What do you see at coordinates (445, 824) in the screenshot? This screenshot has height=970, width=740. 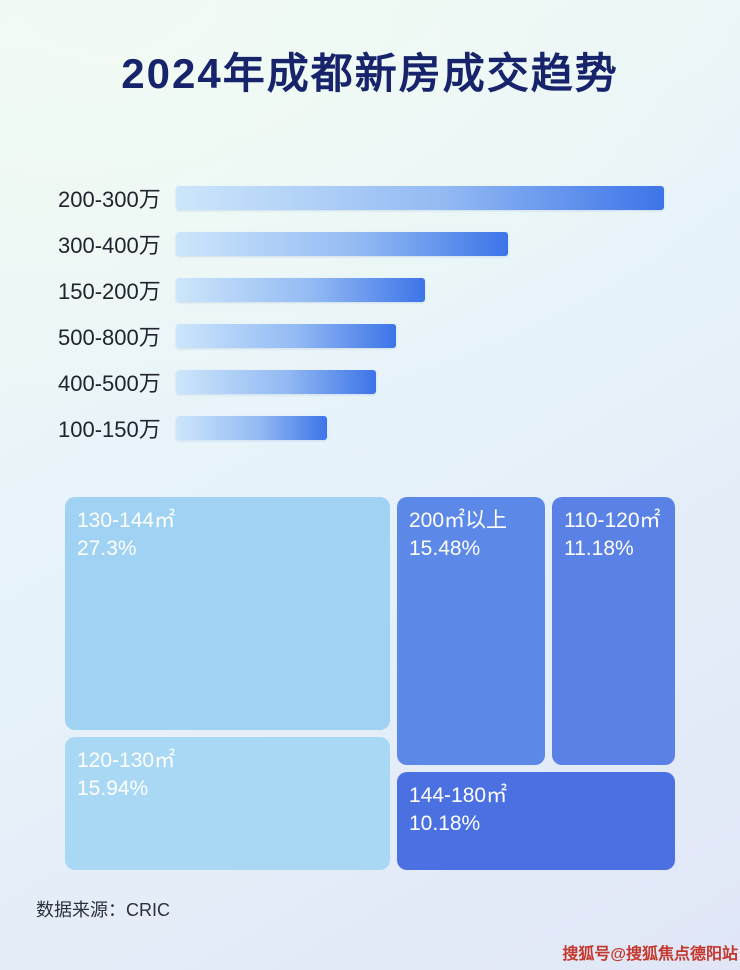 I see `treemap-block-value: 10.18%` at bounding box center [445, 824].